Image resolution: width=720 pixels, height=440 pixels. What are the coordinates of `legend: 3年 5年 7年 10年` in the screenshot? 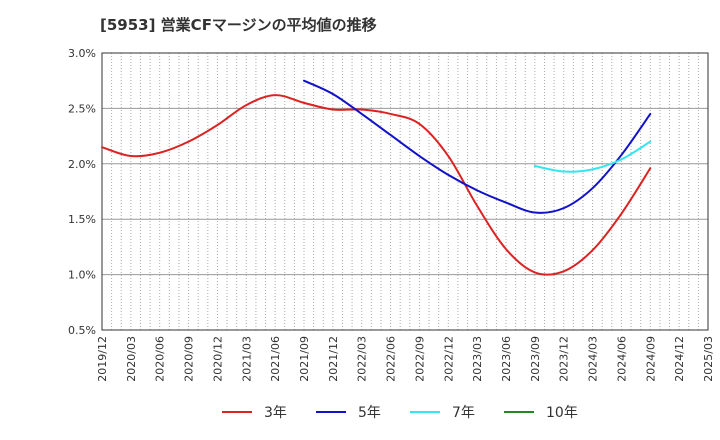 It's located at (400, 413).